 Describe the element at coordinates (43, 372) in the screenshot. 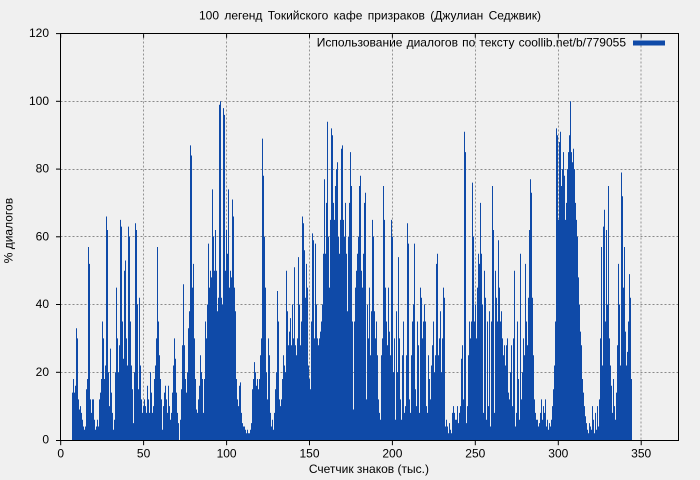

I see `svg-text: 20` at that location.